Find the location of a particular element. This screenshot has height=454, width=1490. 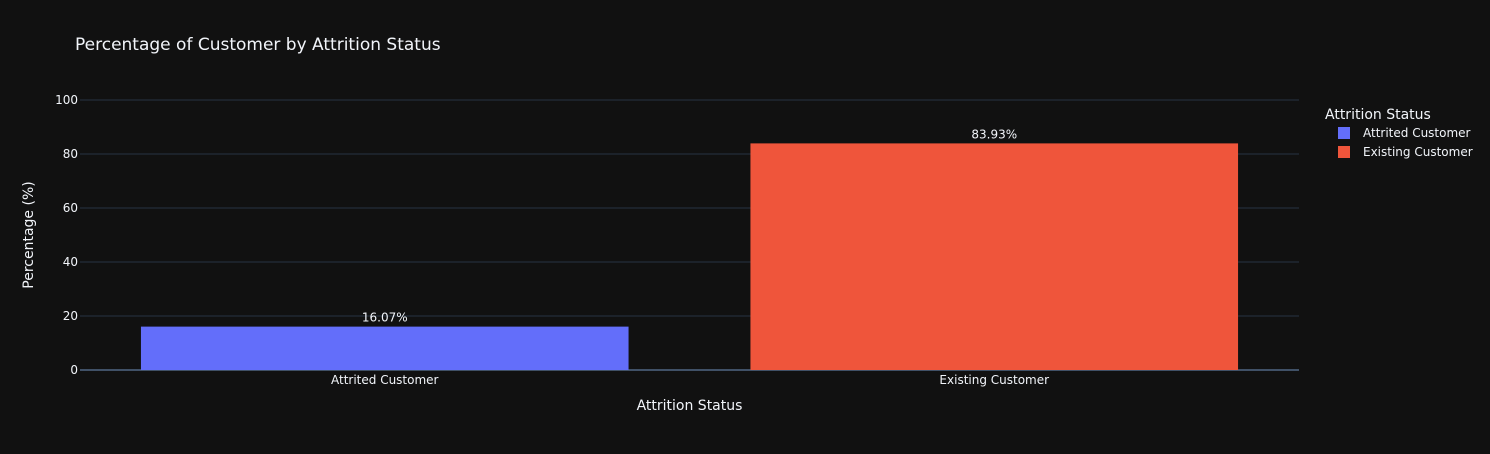

legend-label: Existing Customer is located at coordinates (1418, 152).